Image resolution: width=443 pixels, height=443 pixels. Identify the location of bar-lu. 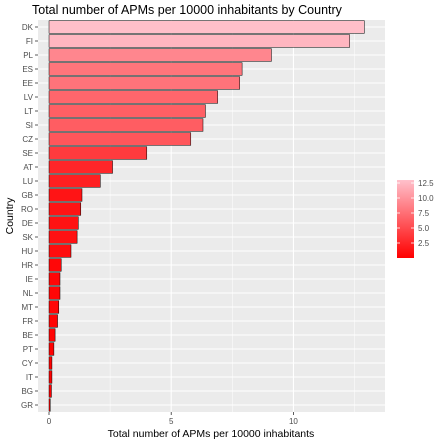
(74, 181).